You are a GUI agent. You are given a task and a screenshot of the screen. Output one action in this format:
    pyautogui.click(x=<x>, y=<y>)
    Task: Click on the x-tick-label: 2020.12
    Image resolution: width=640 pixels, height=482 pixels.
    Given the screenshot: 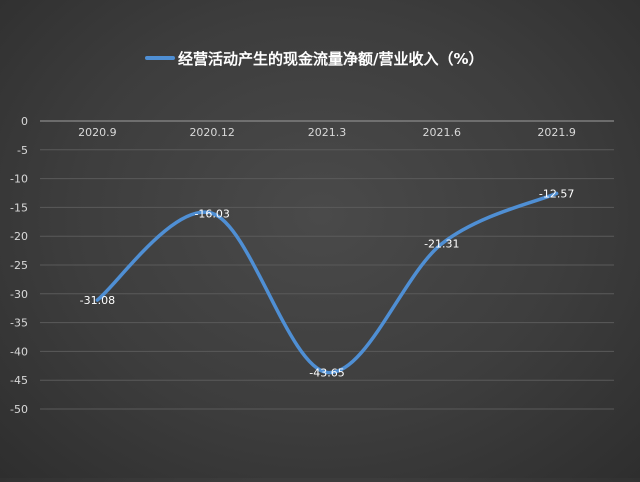 What is the action you would take?
    pyautogui.click(x=212, y=132)
    